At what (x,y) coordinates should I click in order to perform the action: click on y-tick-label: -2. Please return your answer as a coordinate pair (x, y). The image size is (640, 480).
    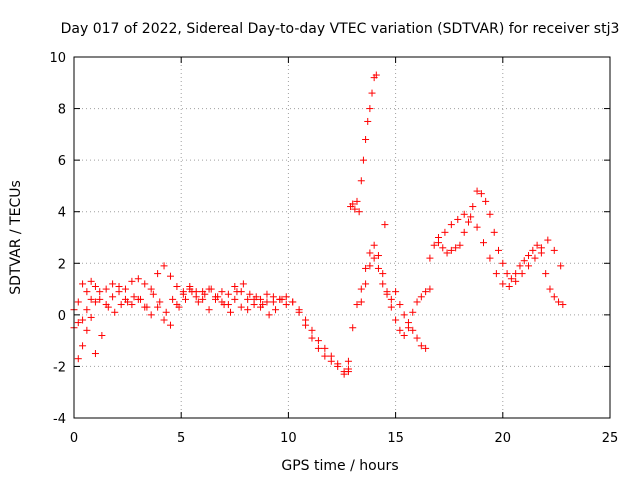
    Looking at the image, I should click on (59, 367).